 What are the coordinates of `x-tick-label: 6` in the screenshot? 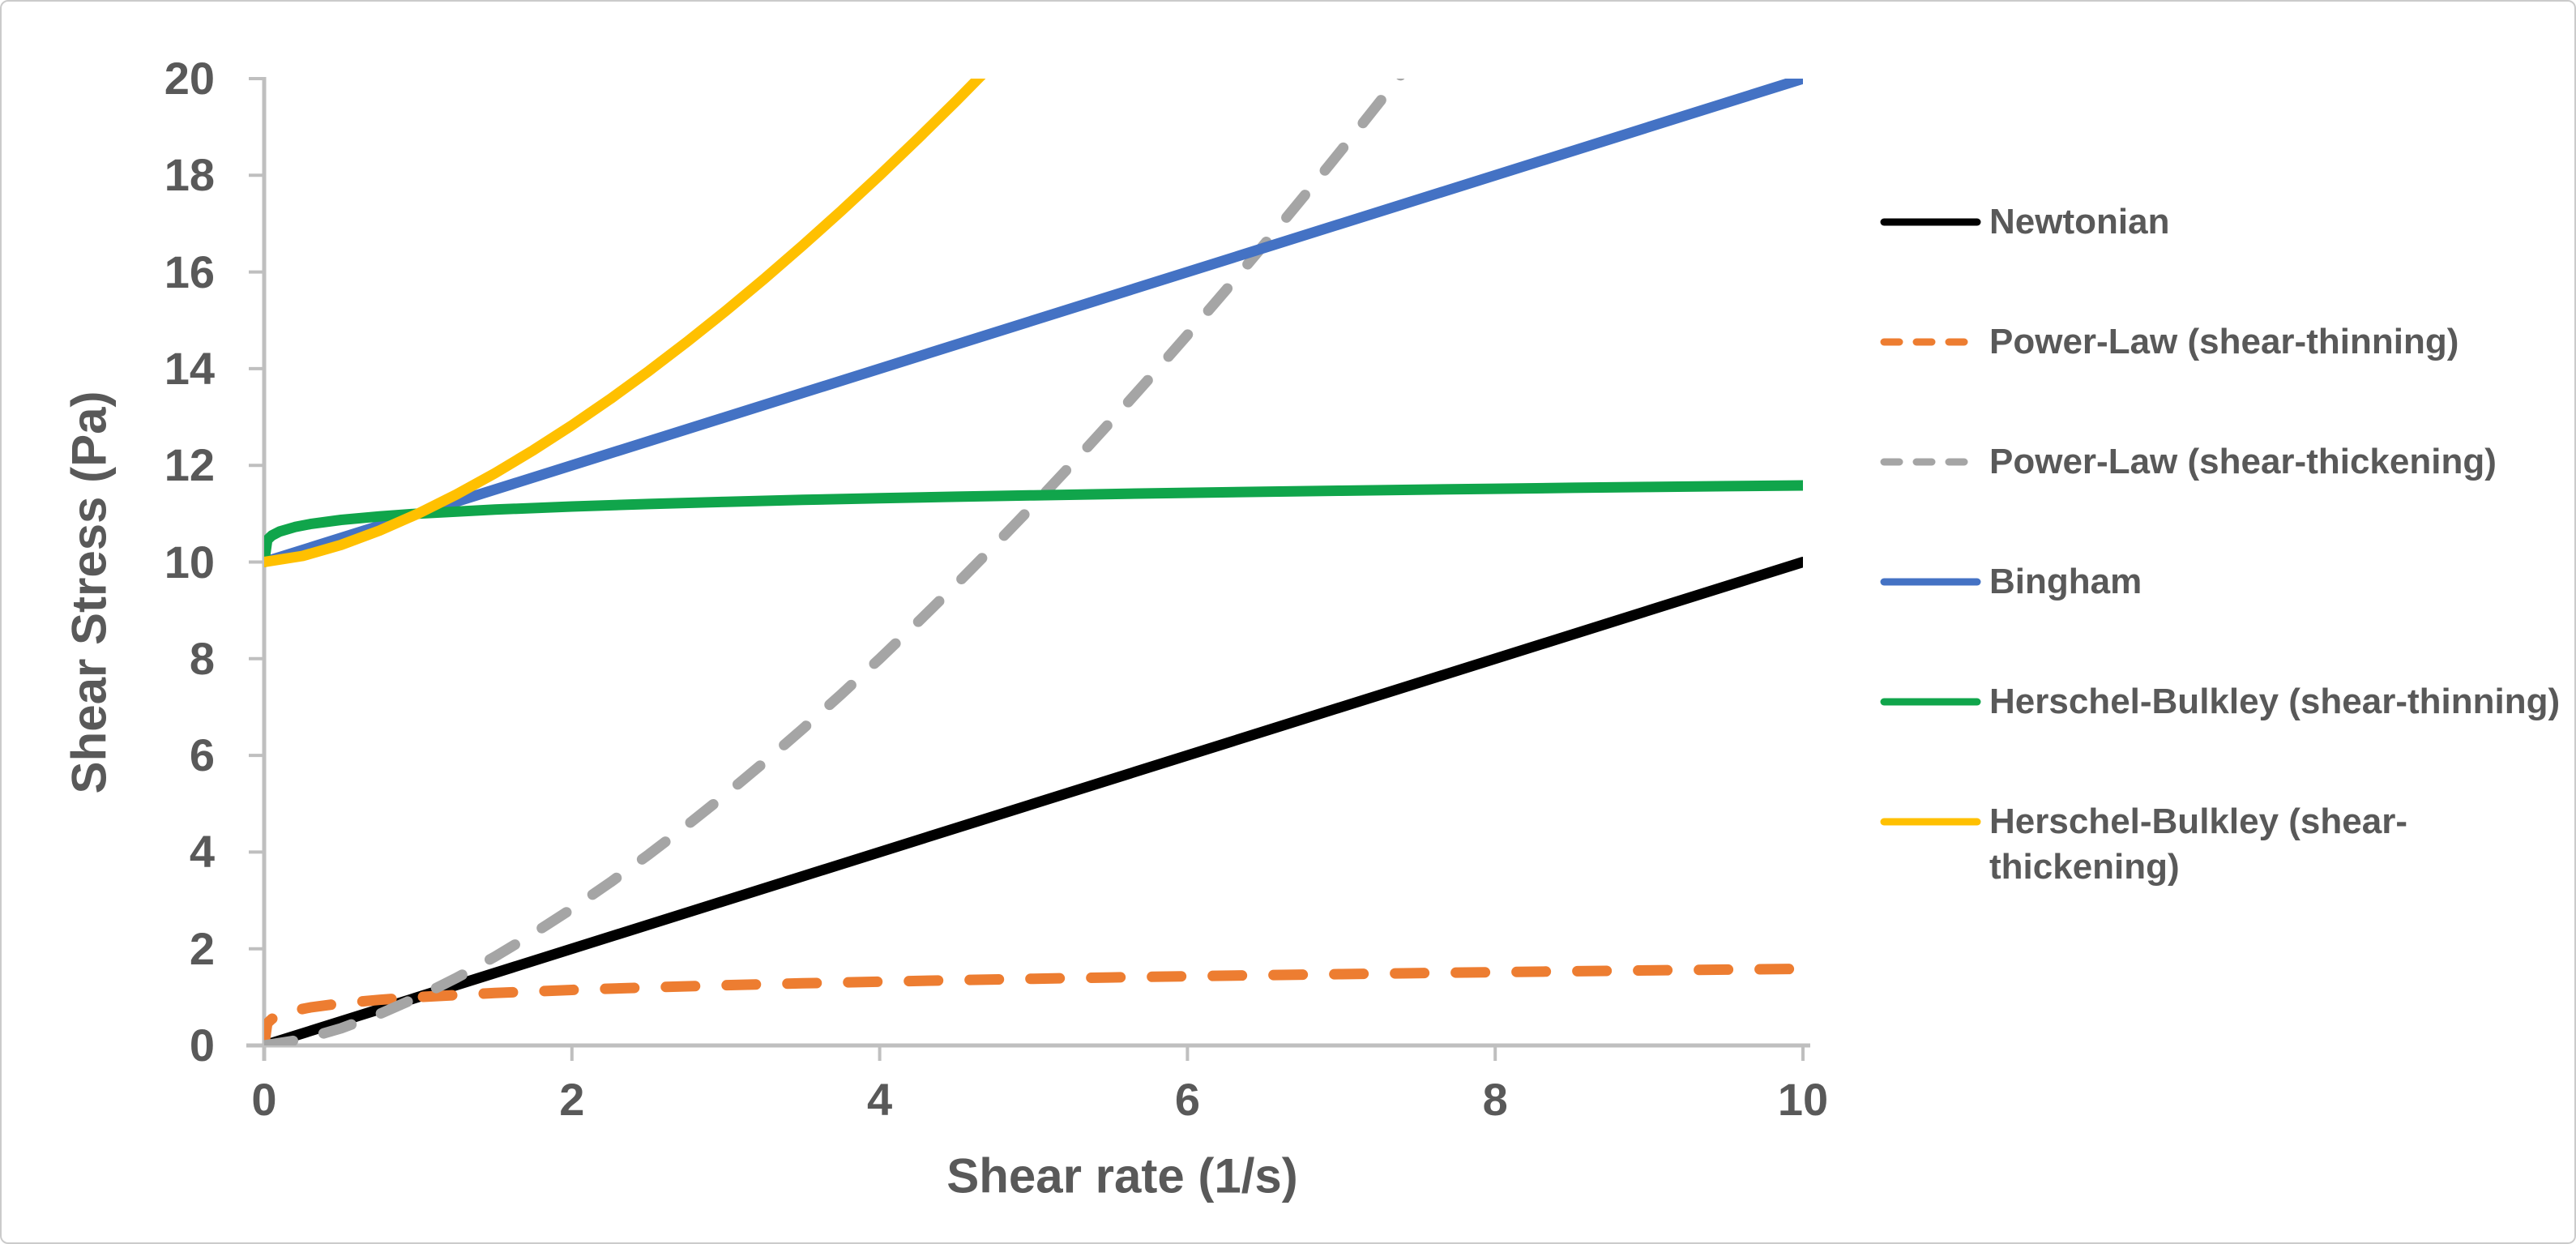 It's located at (1187, 1099).